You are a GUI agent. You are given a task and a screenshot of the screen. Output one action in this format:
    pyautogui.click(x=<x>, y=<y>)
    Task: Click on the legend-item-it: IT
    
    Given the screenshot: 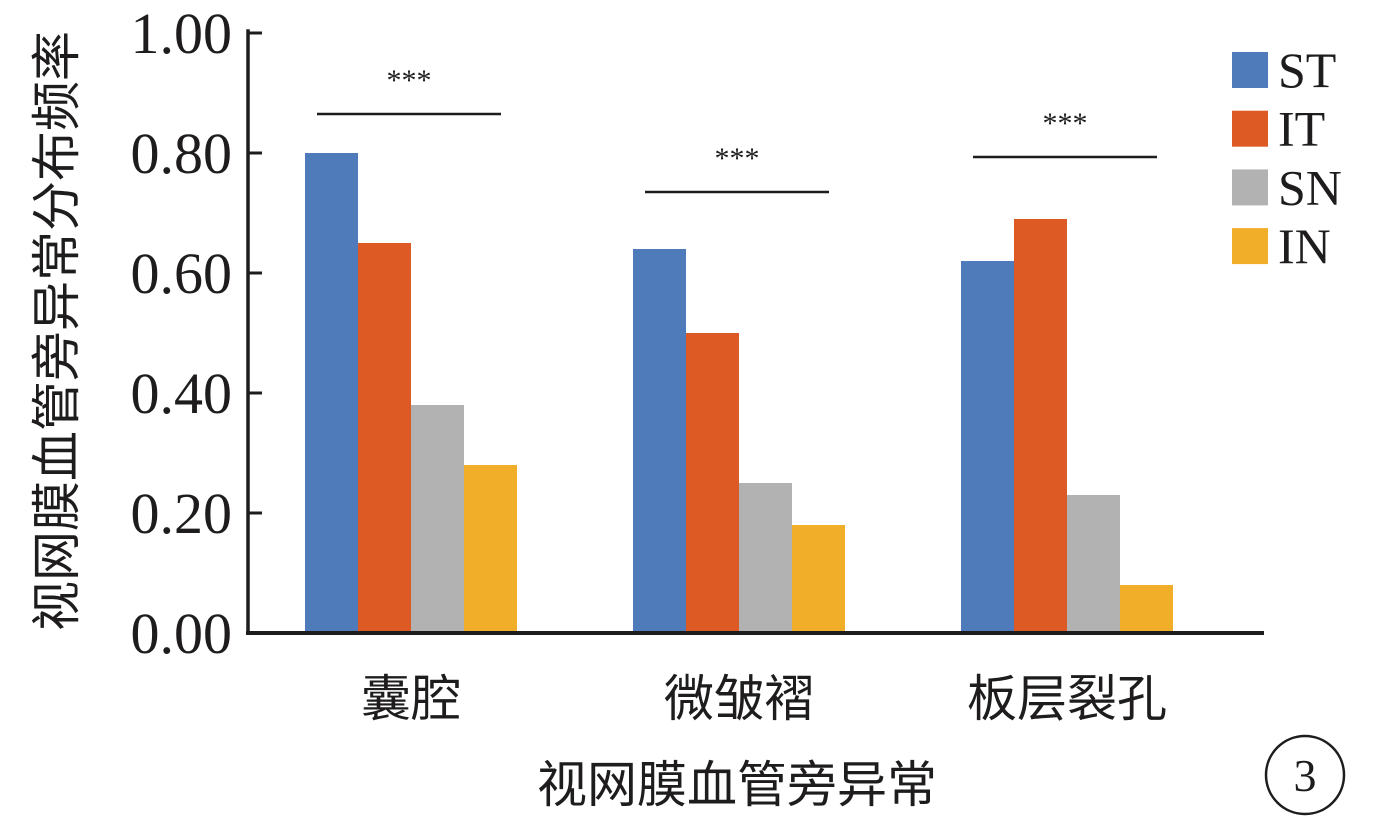 What is the action you would take?
    pyautogui.click(x=1278, y=129)
    